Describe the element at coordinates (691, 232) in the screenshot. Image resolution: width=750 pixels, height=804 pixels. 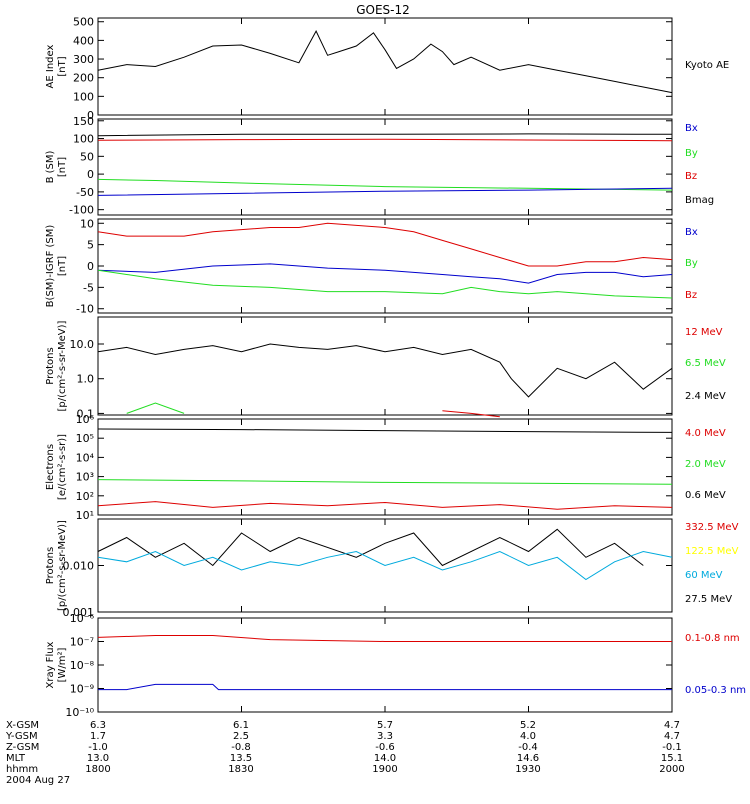
I see `legend-label: Bx` at that location.